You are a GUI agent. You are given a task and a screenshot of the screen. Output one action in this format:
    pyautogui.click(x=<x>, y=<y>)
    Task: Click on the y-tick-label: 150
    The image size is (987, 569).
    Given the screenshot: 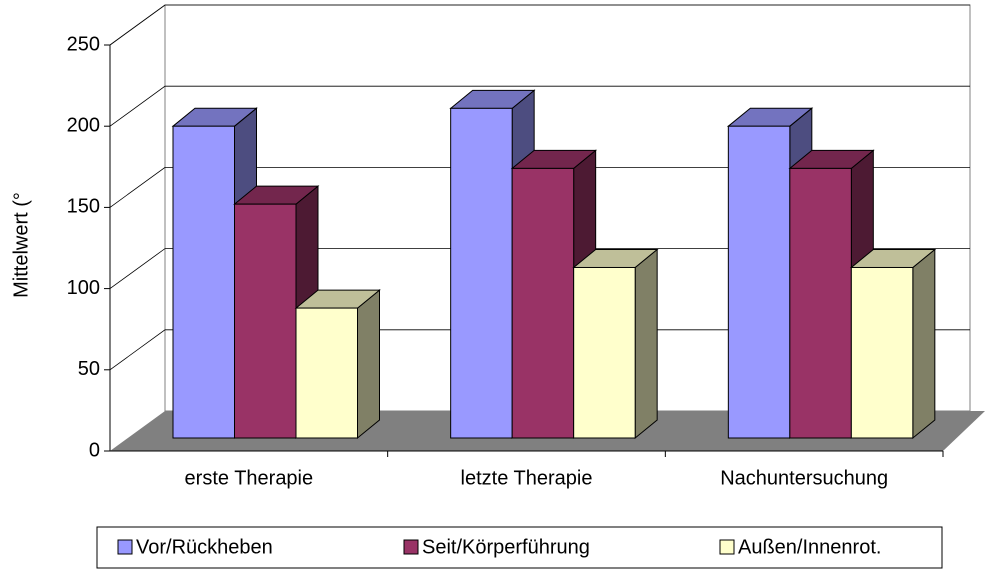 What is the action you would take?
    pyautogui.click(x=83, y=207)
    